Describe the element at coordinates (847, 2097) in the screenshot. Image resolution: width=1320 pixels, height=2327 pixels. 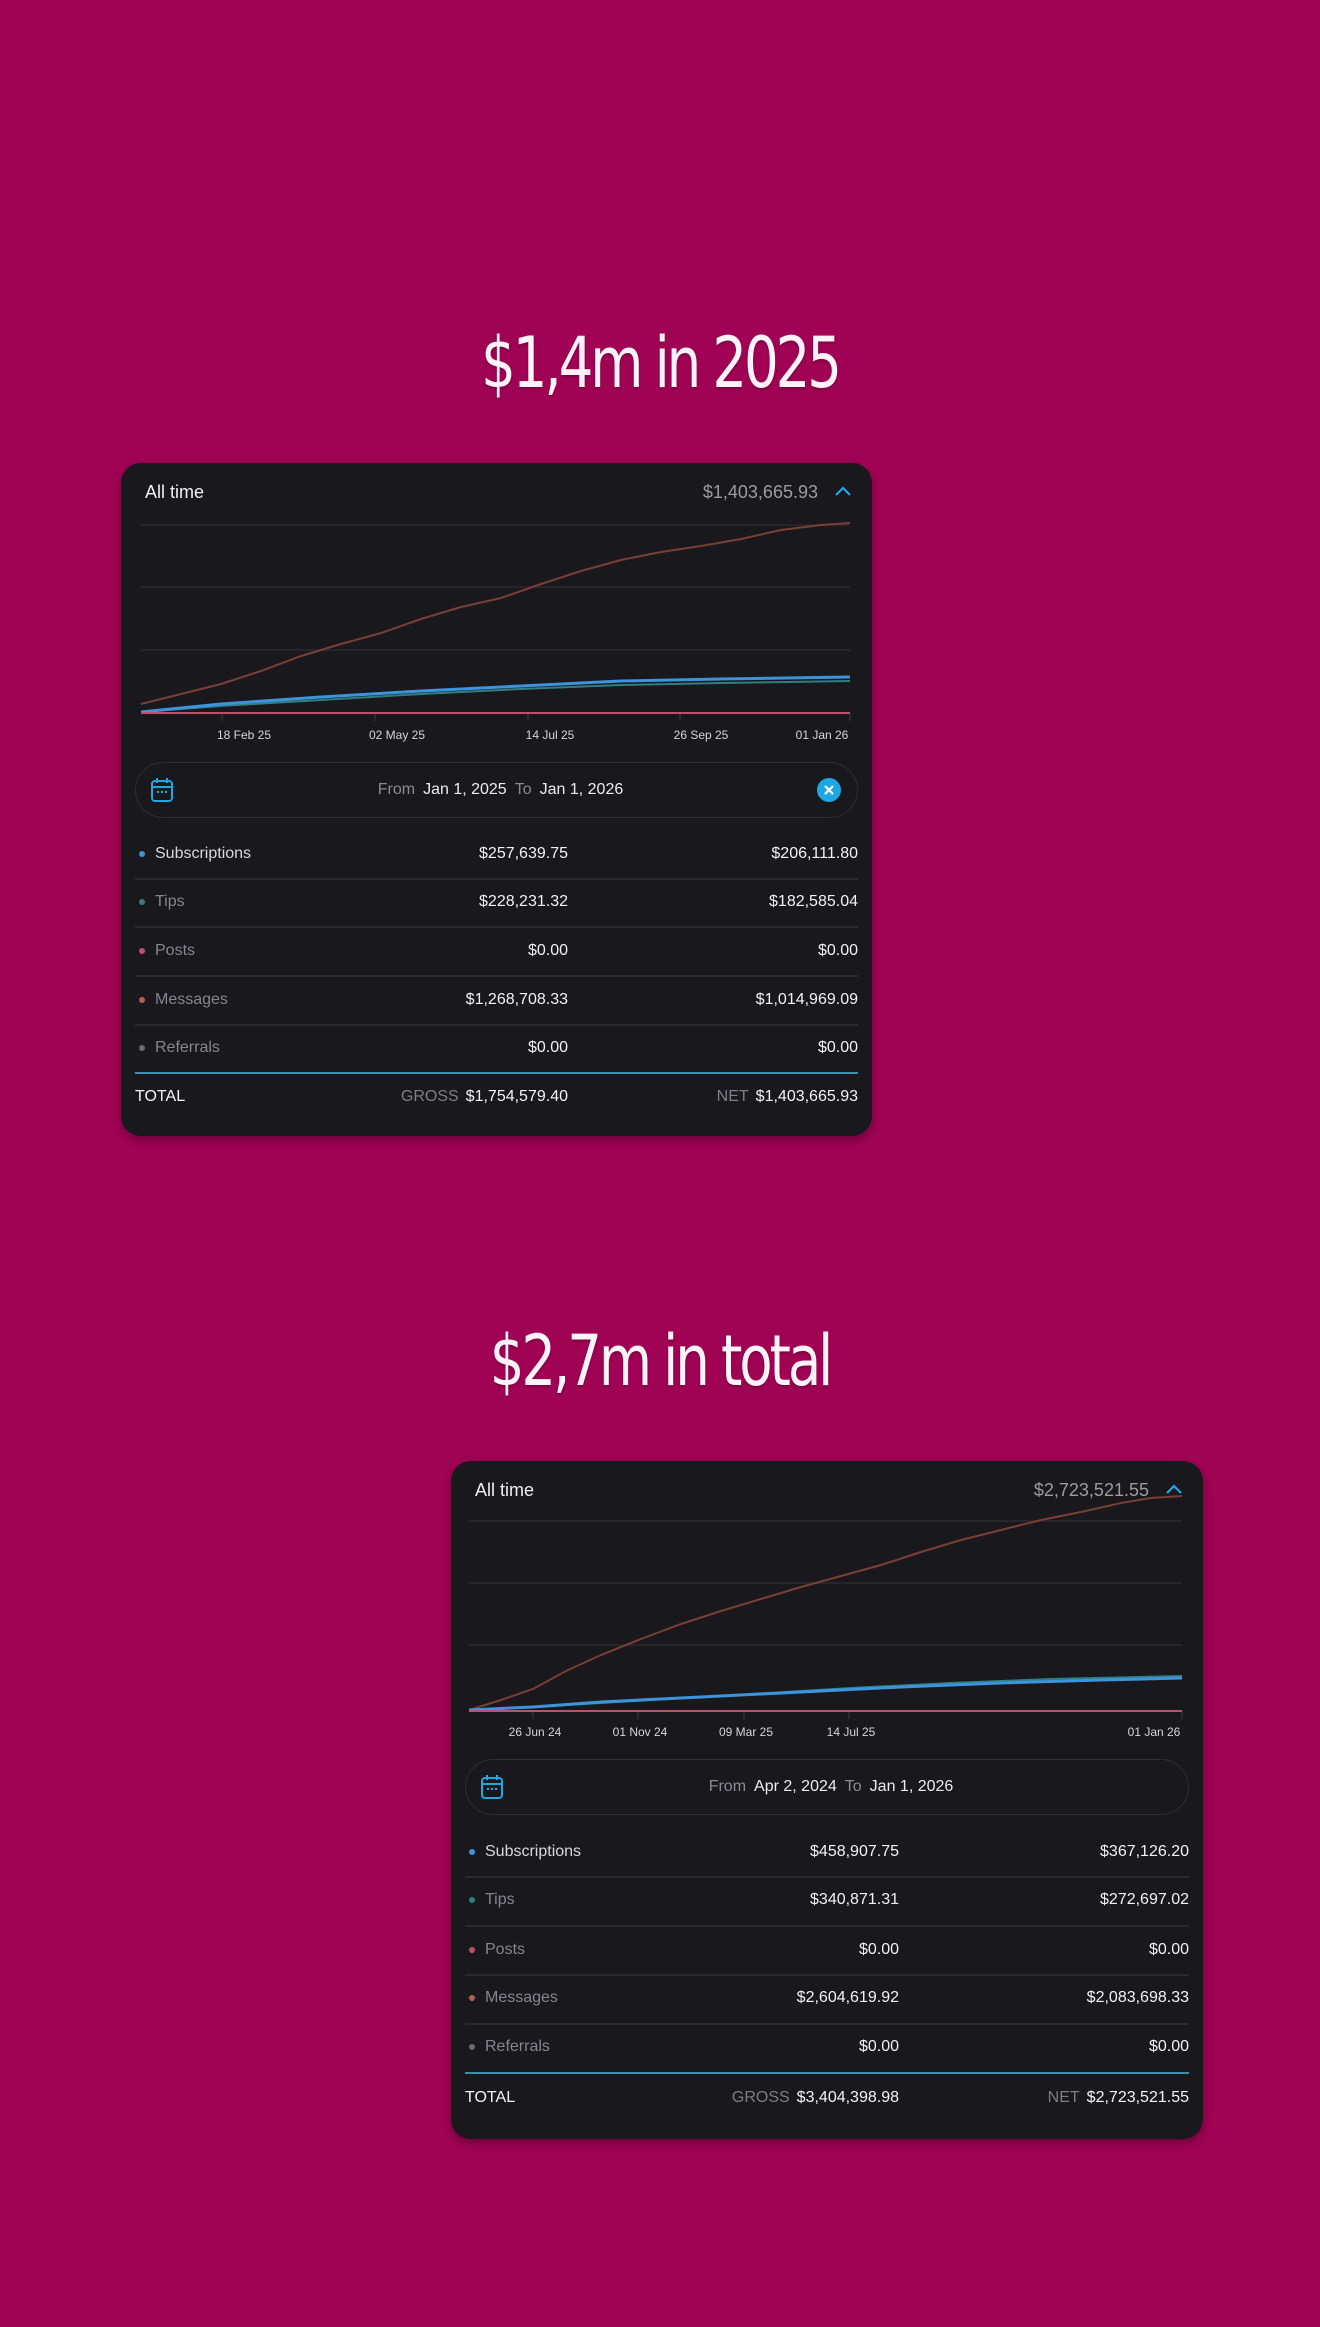
I see `gross-total: $3,404,398.98` at that location.